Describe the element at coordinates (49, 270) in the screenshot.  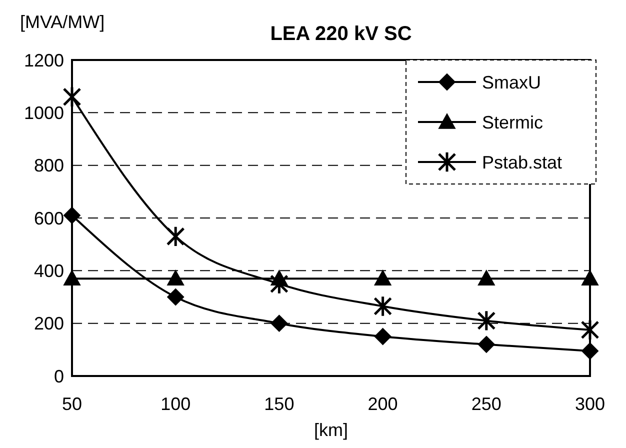
I see `y-tick-label: 400` at that location.